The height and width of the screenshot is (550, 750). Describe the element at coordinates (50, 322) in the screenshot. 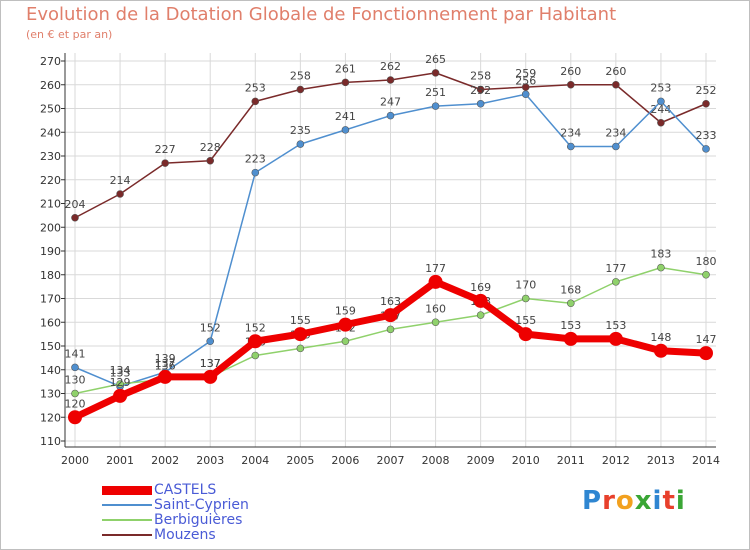

I see `y-tick-label: 160` at that location.